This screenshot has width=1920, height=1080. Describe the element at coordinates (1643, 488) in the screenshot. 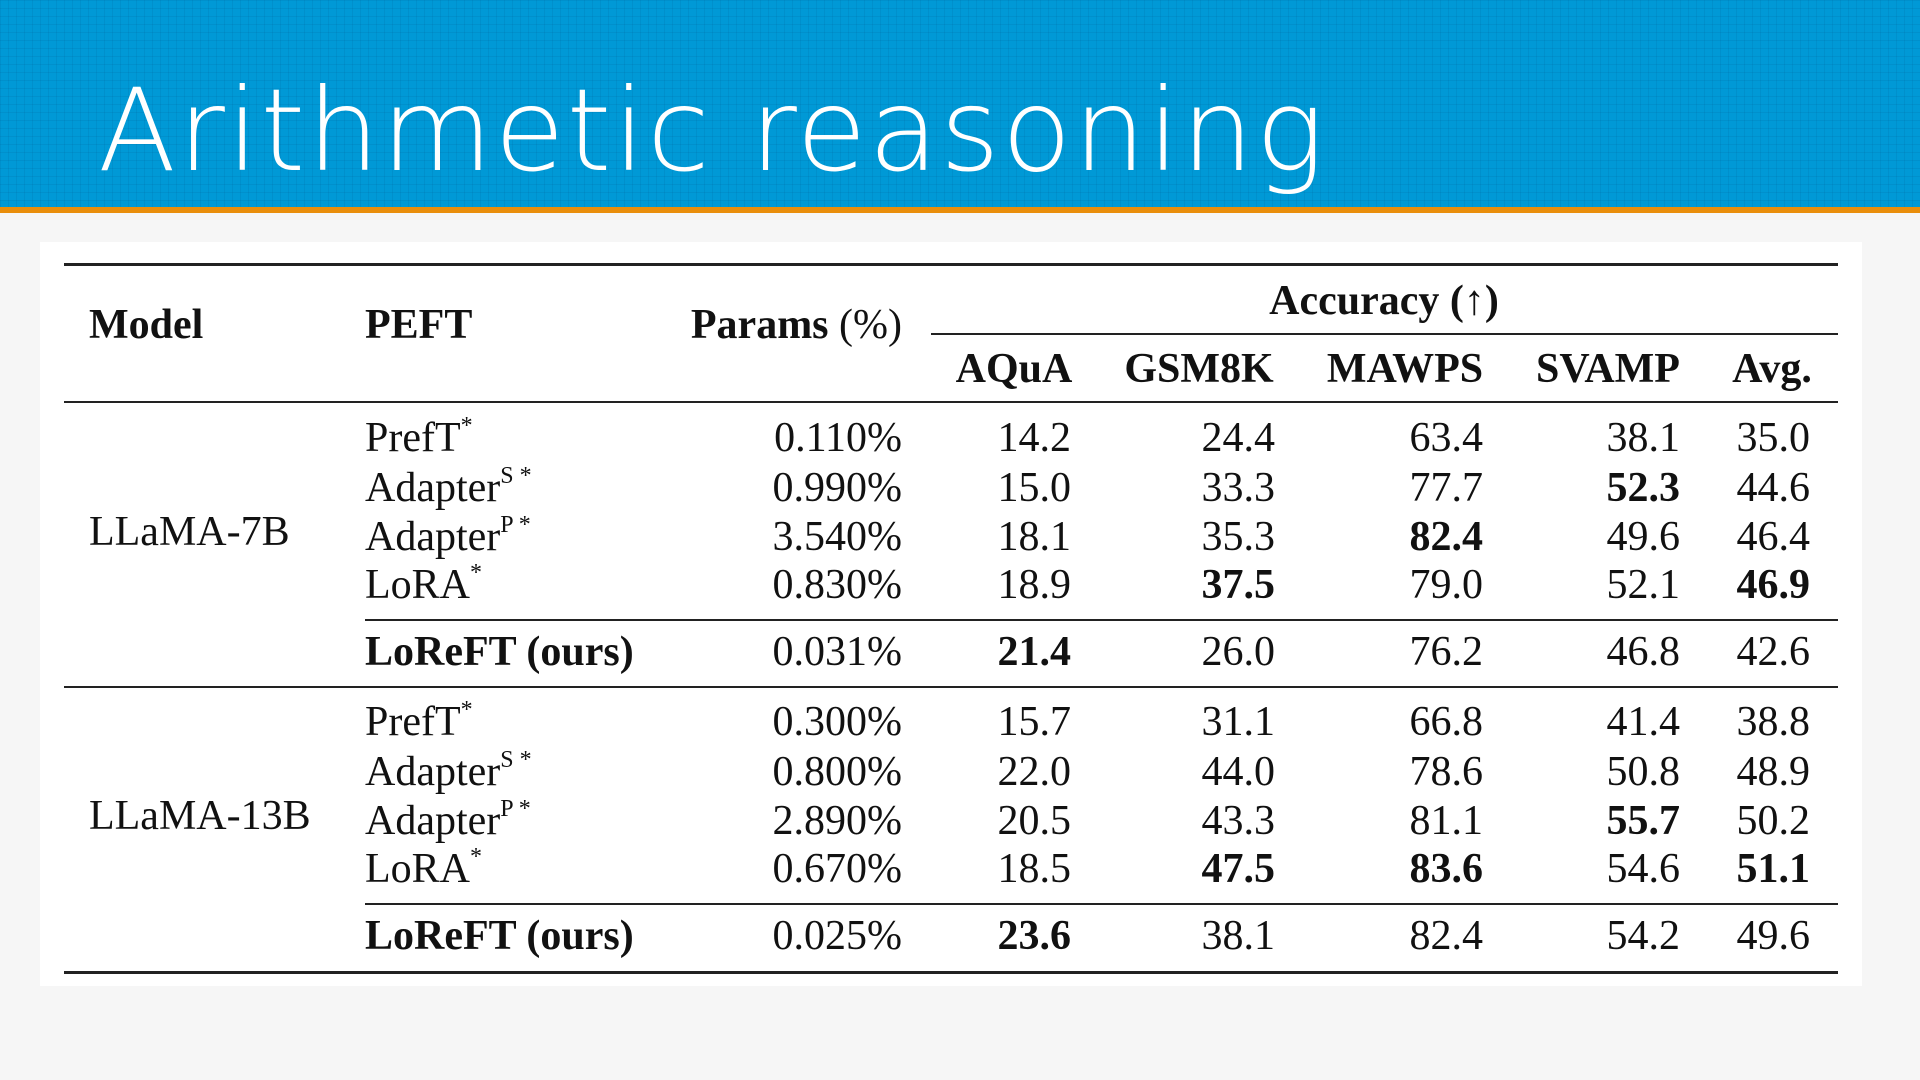

I see `accuracy-svamp: 52.3` at that location.